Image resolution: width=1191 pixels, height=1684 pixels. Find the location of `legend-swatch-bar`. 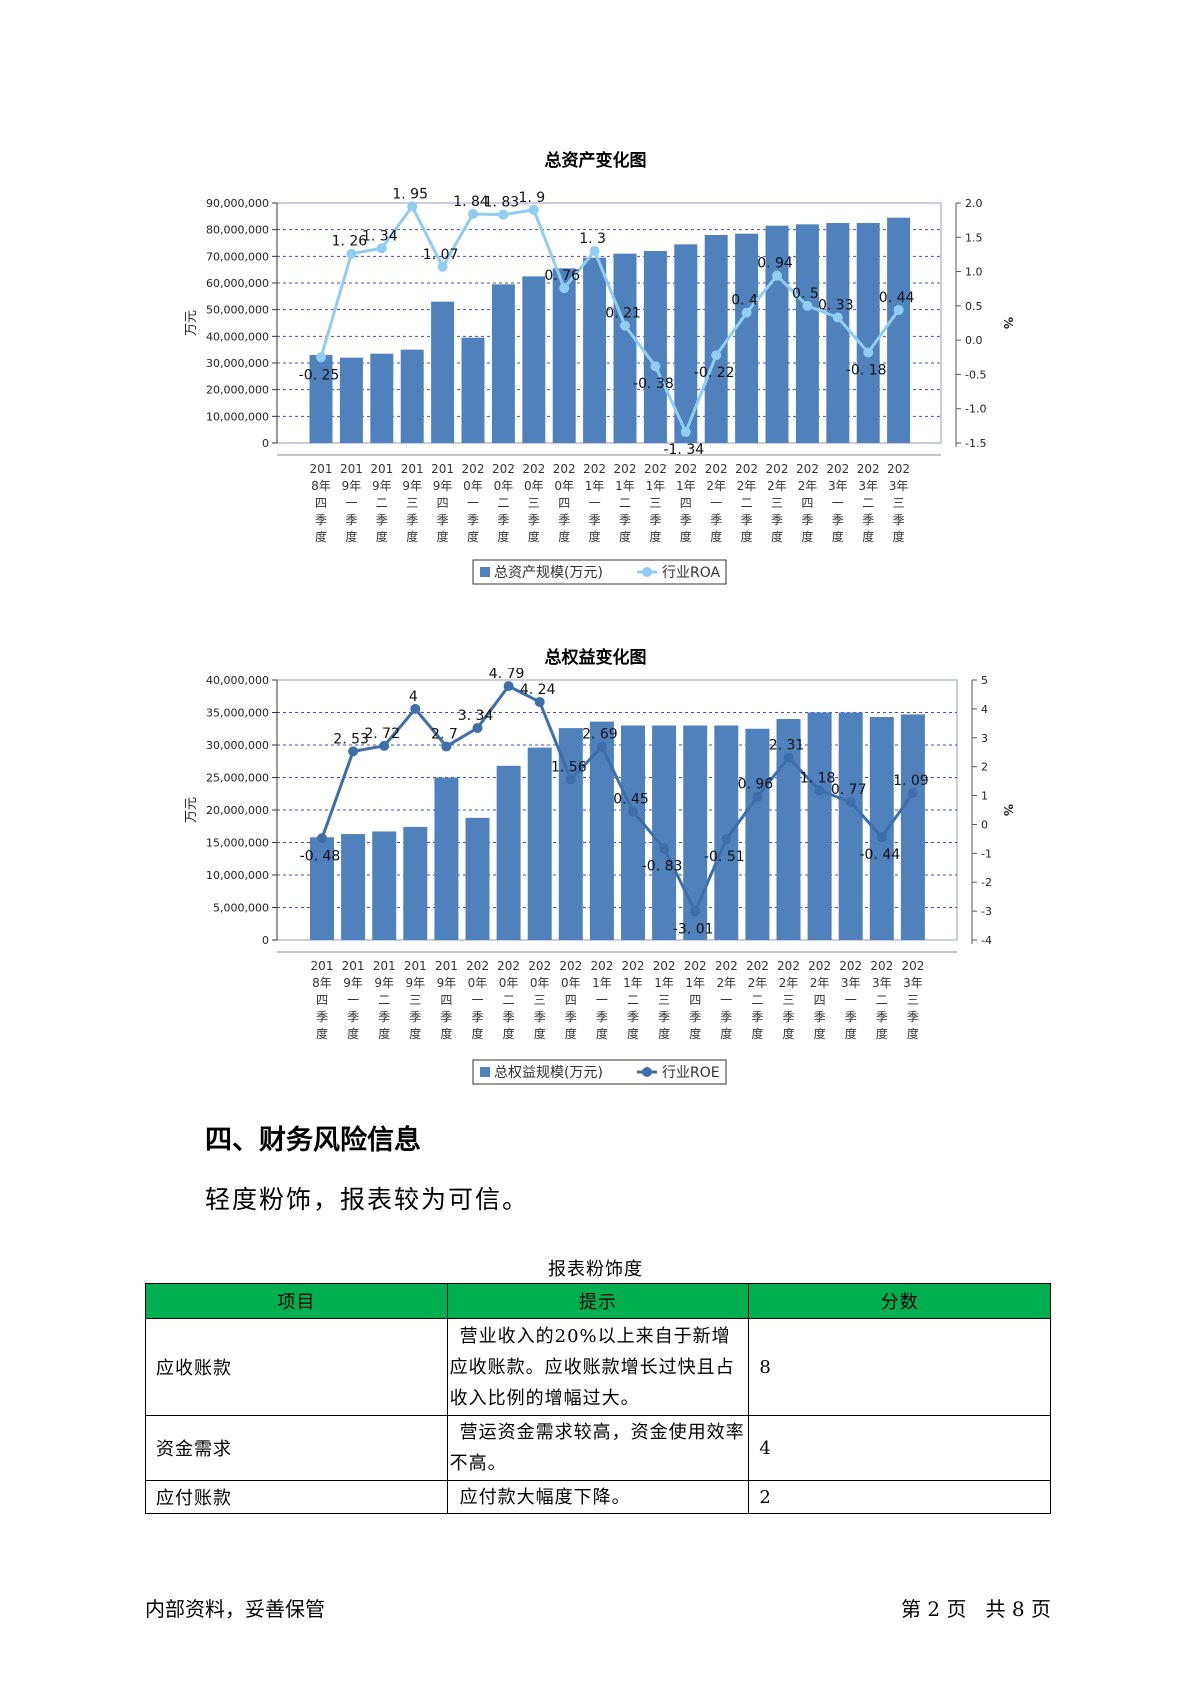

legend-swatch-bar is located at coordinates (485, 1072).